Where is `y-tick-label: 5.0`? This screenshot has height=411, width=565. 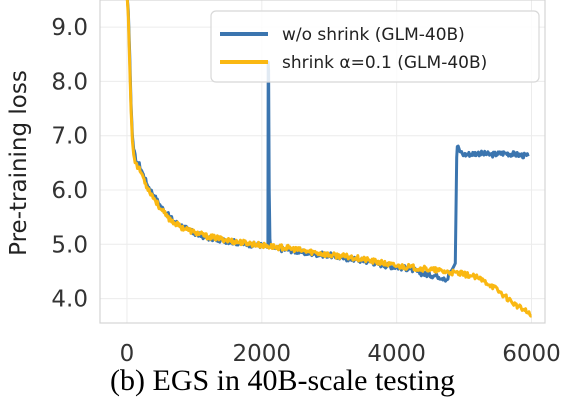 y-tick-label: 5.0 is located at coordinates (69, 245).